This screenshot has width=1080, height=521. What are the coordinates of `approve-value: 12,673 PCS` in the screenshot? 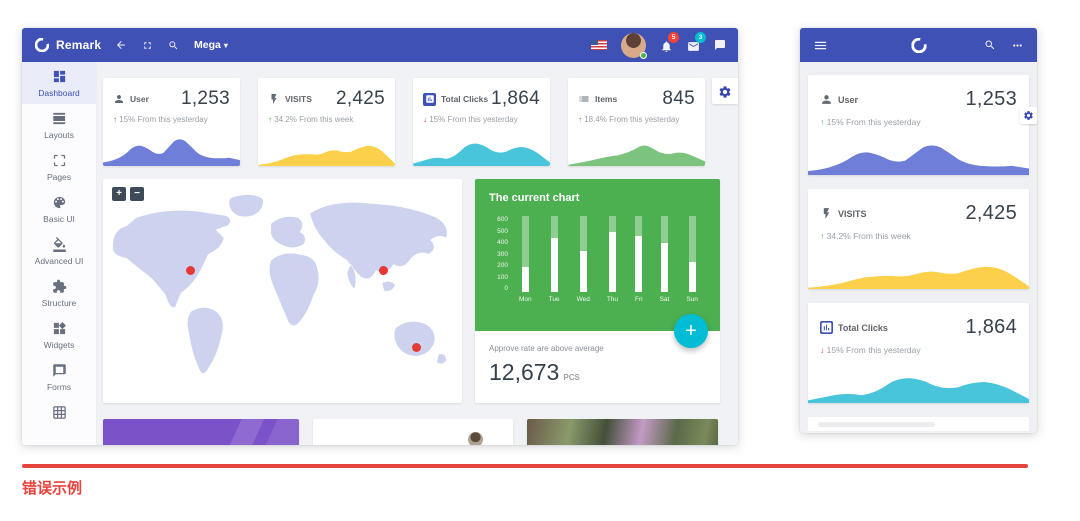 It's located at (534, 372).